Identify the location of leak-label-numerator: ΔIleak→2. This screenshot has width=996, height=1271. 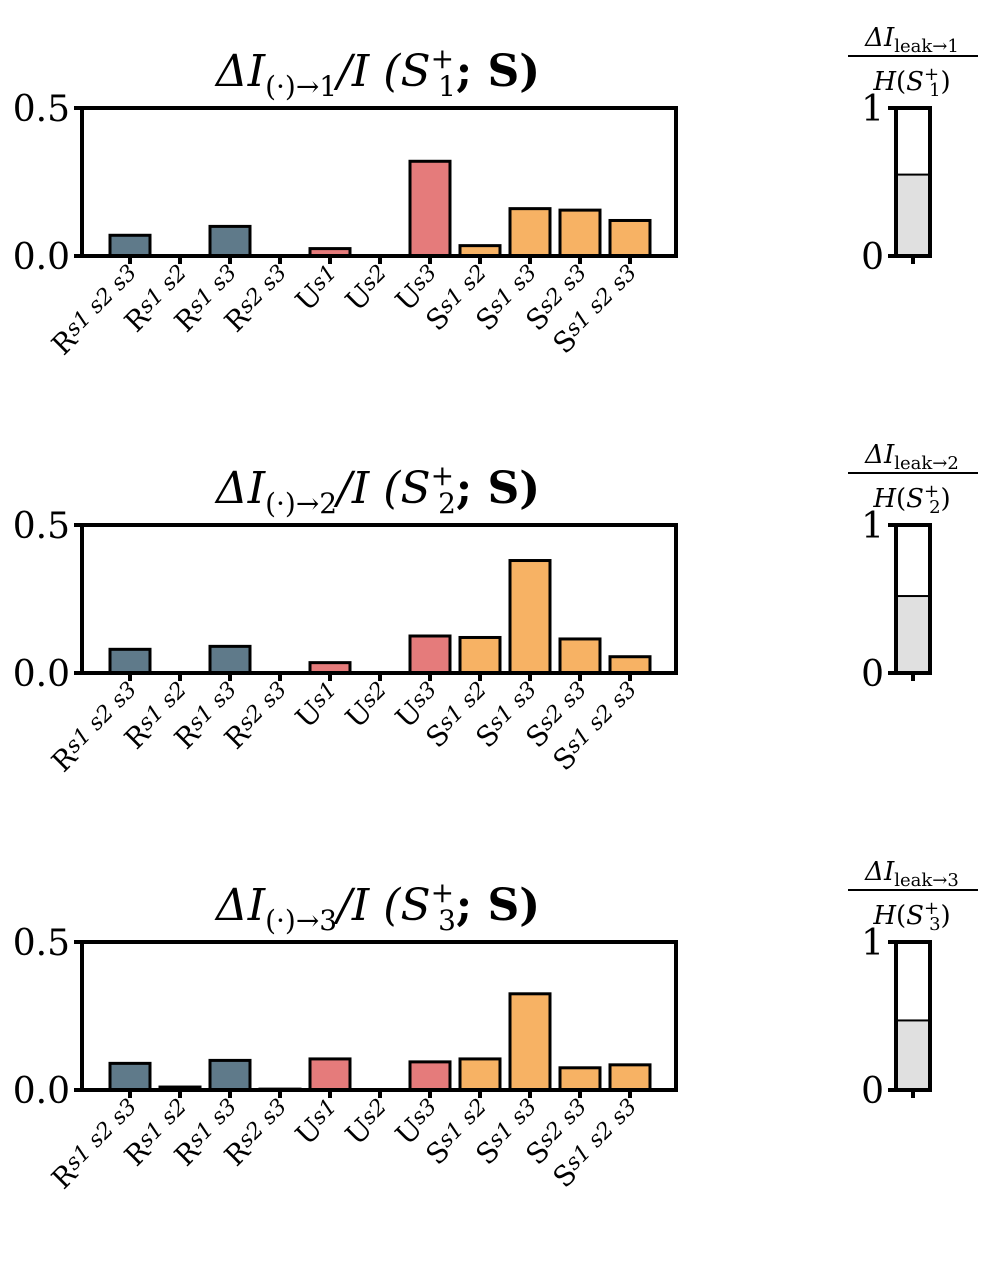
(911, 457).